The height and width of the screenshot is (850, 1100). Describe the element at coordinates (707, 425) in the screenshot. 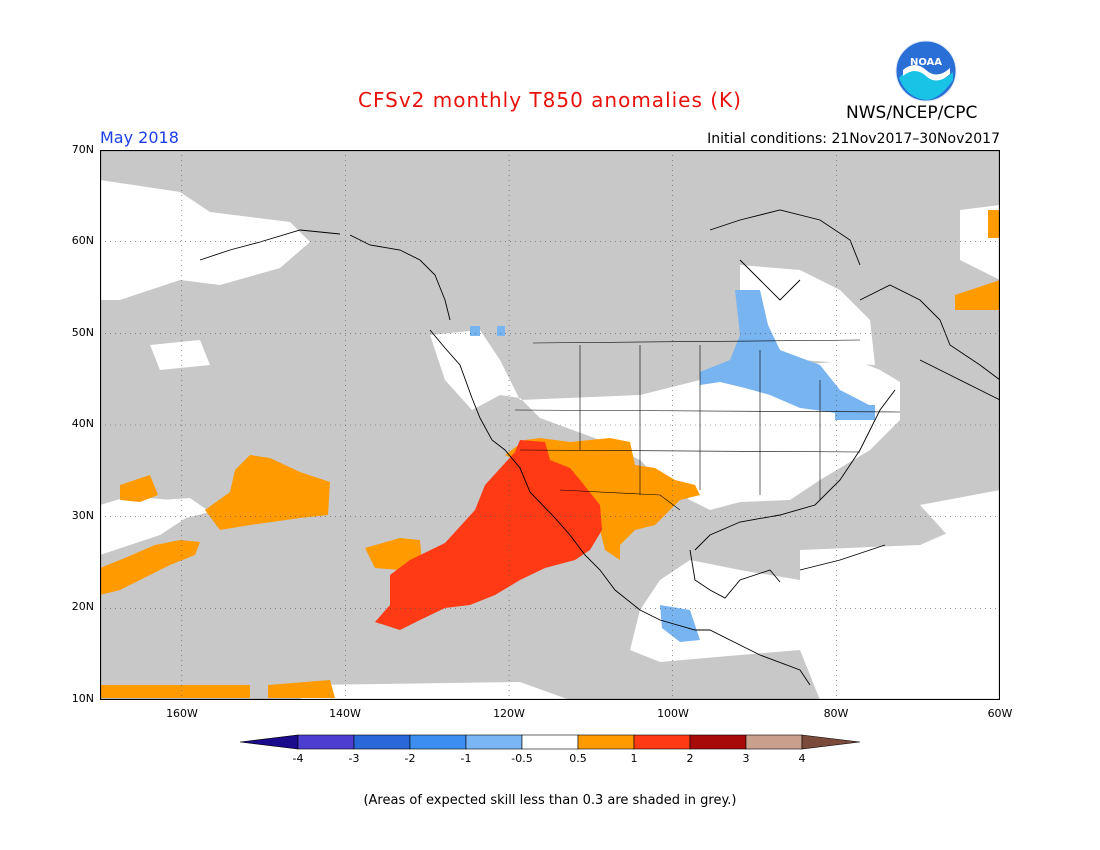

I see `state-borders` at that location.